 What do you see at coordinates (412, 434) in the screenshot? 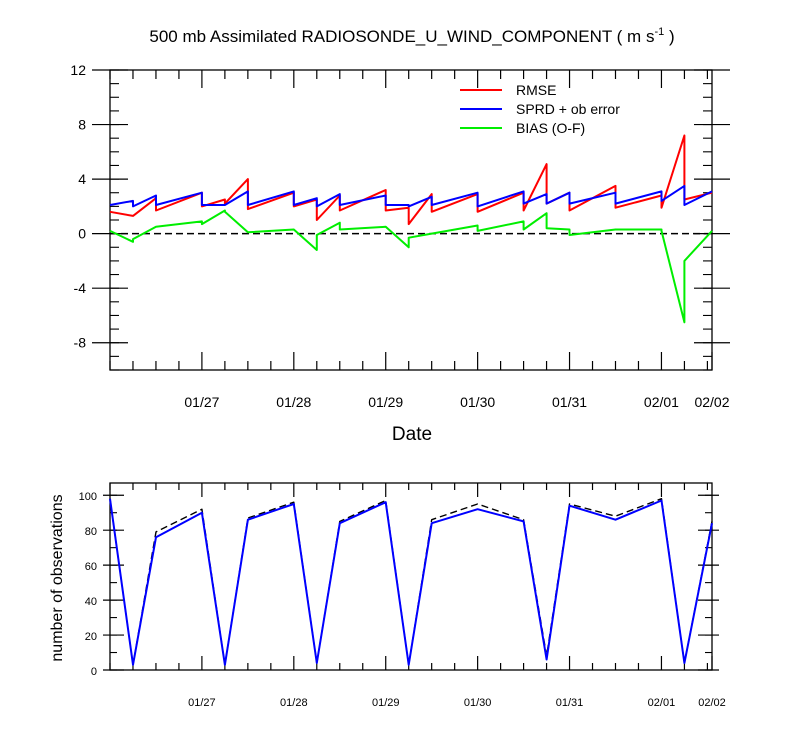
I see `x-axis-title: Date` at bounding box center [412, 434].